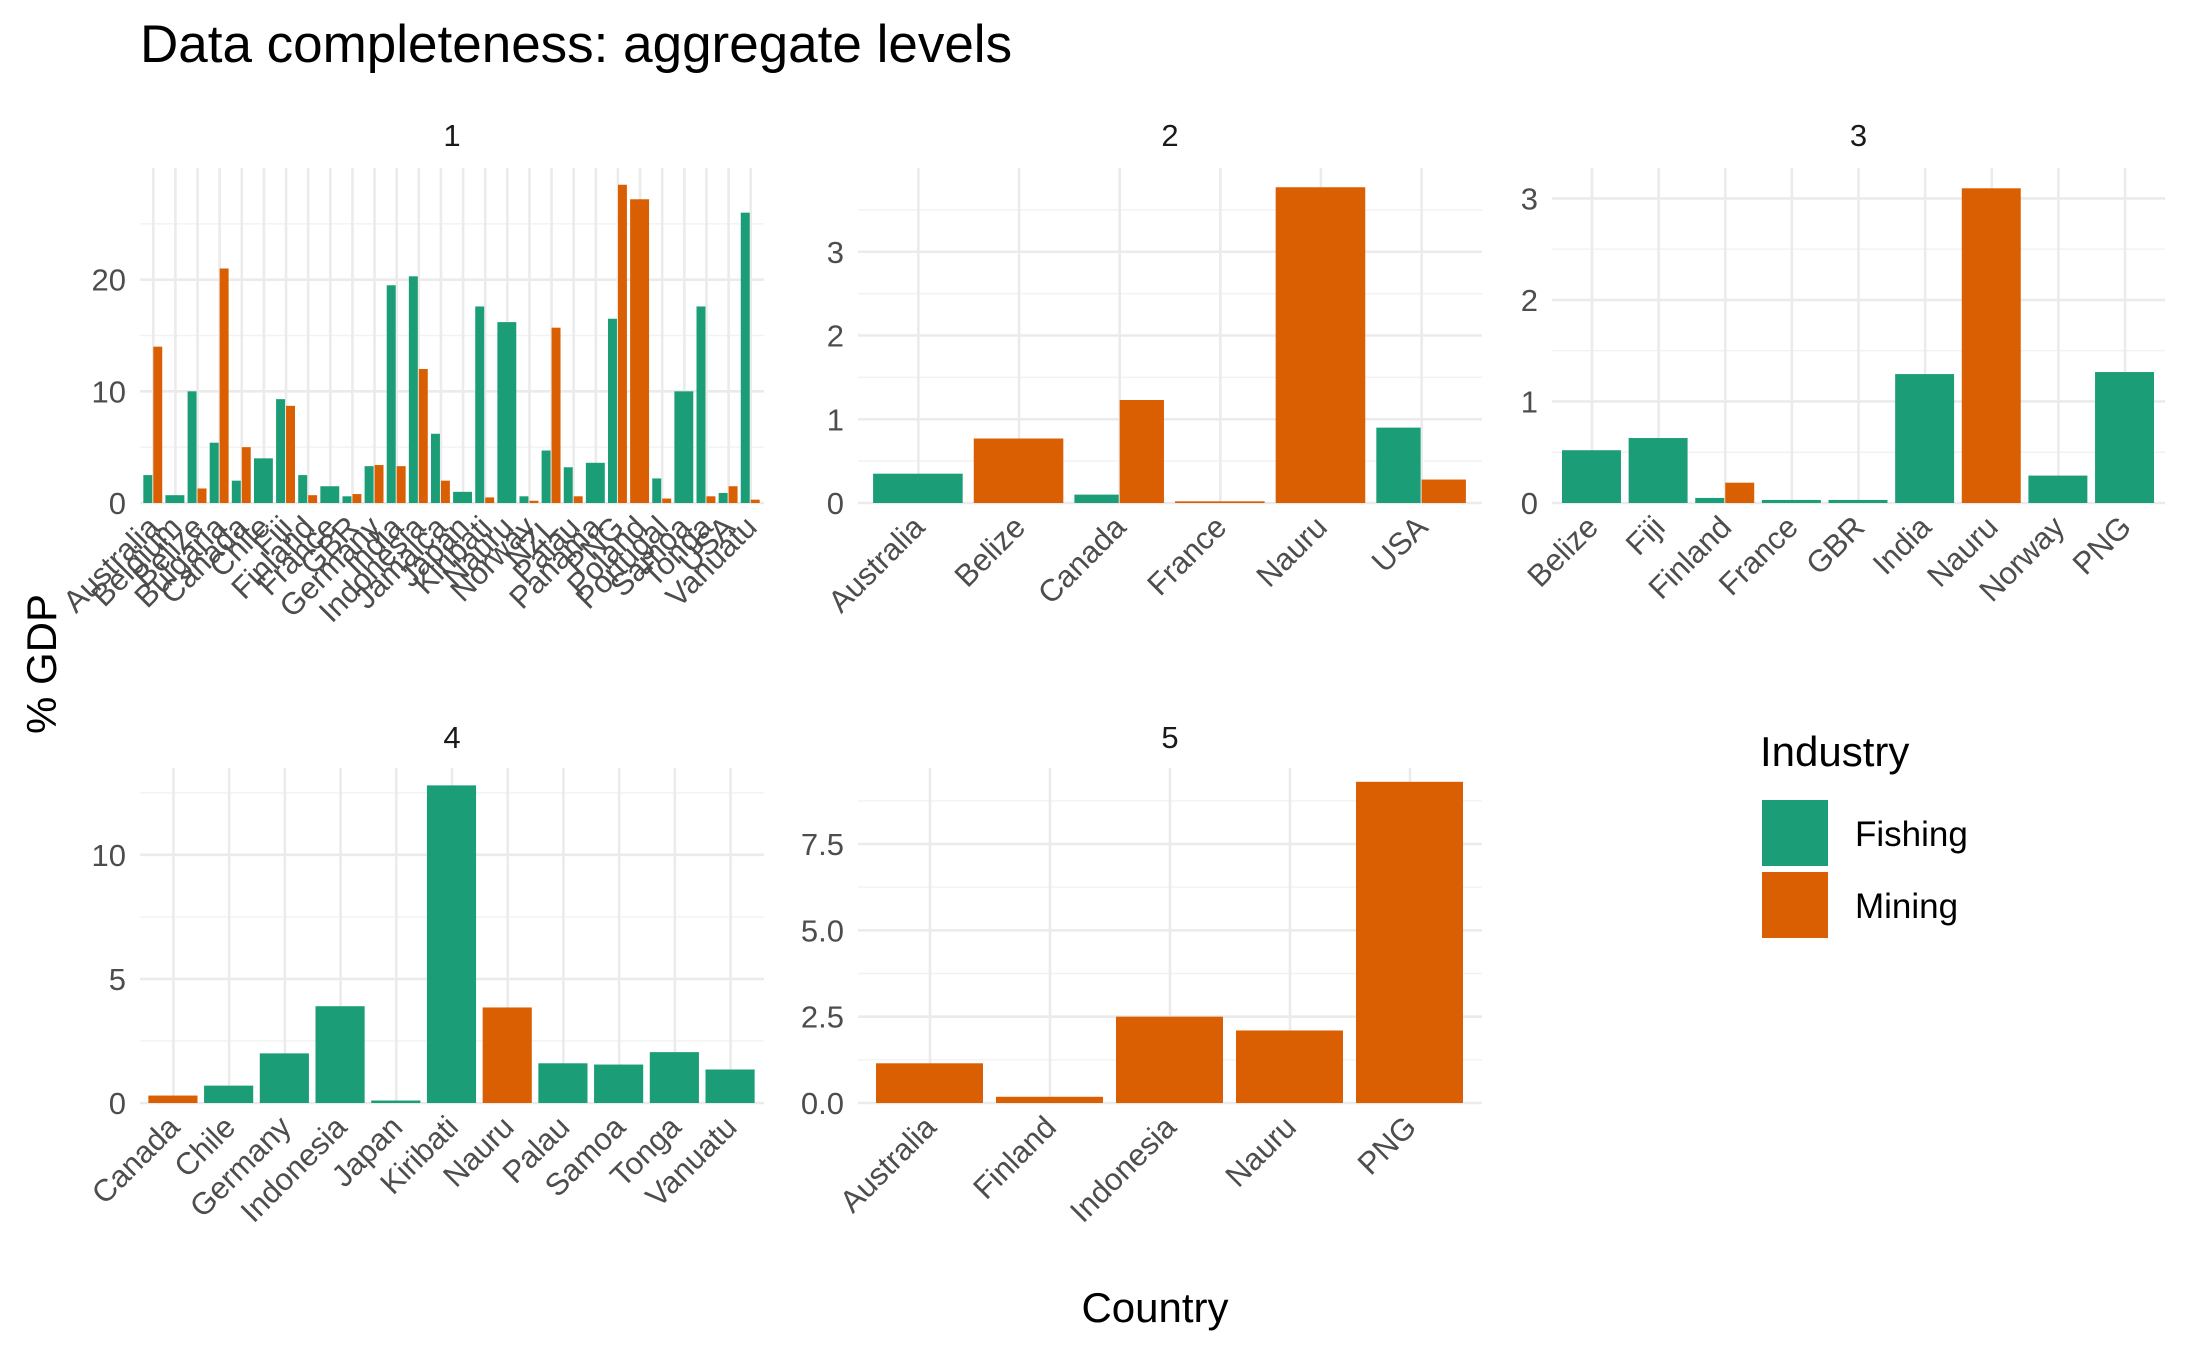  I want to click on legend: Industry Fishing Mining, so click(1864, 833).